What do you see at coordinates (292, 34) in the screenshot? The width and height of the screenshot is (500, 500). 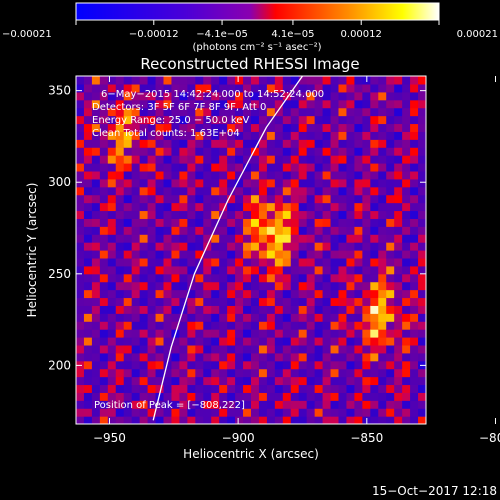 I see `colorbar-tick-label: 4.1e−05` at bounding box center [292, 34].